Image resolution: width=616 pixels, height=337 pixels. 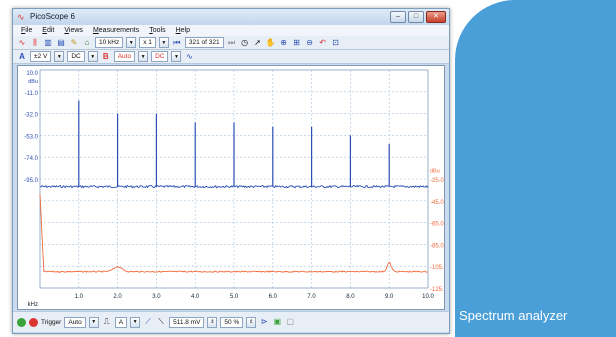 What do you see at coordinates (437, 203) in the screenshot?
I see `right-axis-tick: -45.0` at bounding box center [437, 203].